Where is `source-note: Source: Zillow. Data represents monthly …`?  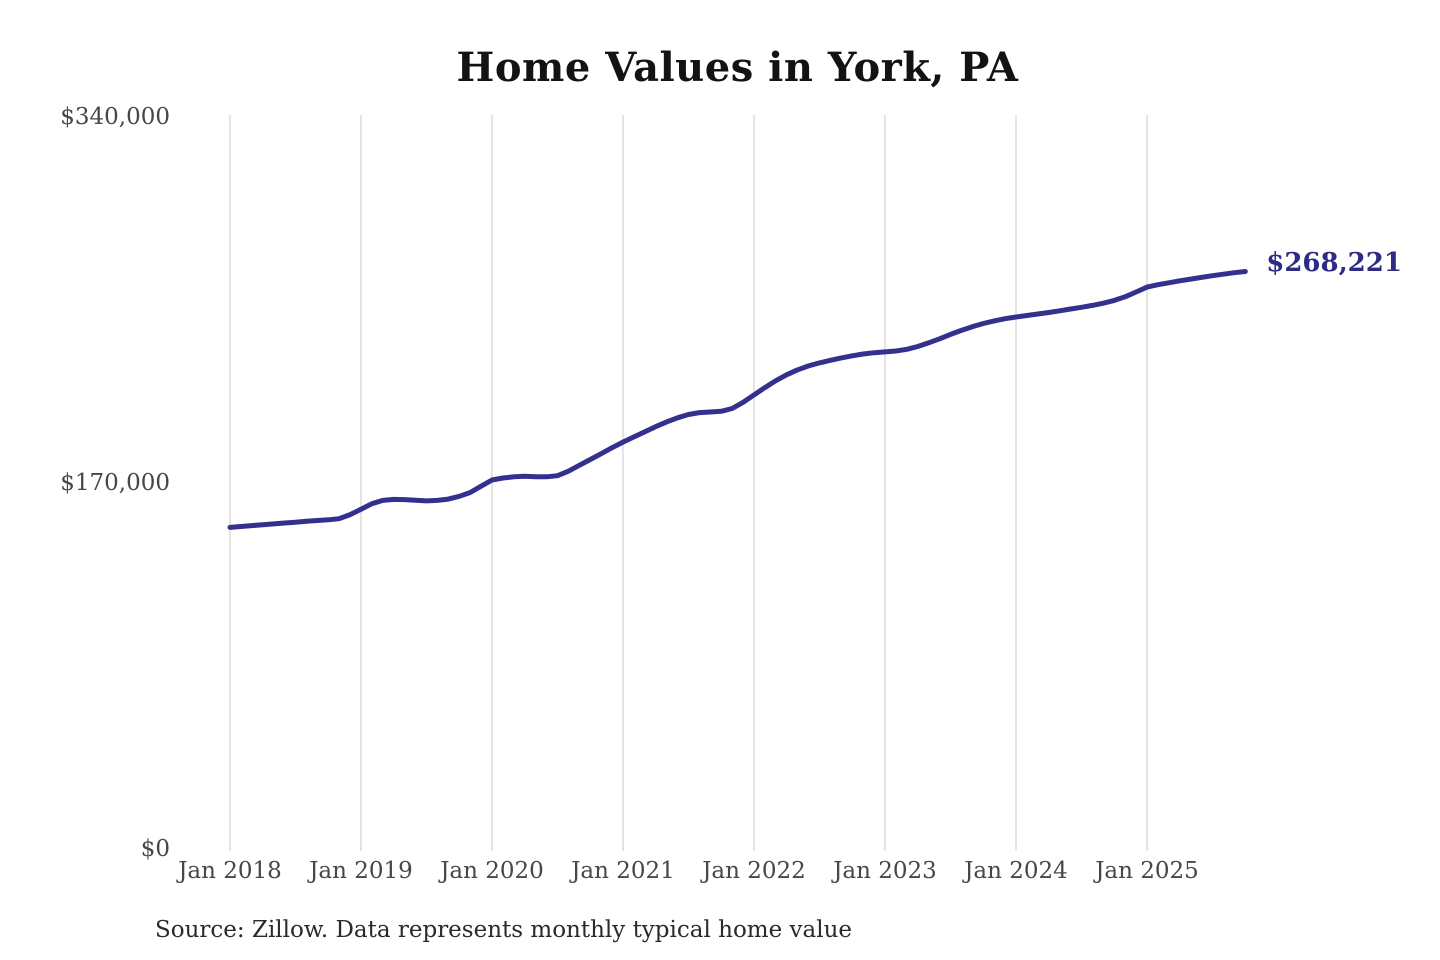 source-note: Source: Zillow. Data represents monthly … is located at coordinates (504, 930).